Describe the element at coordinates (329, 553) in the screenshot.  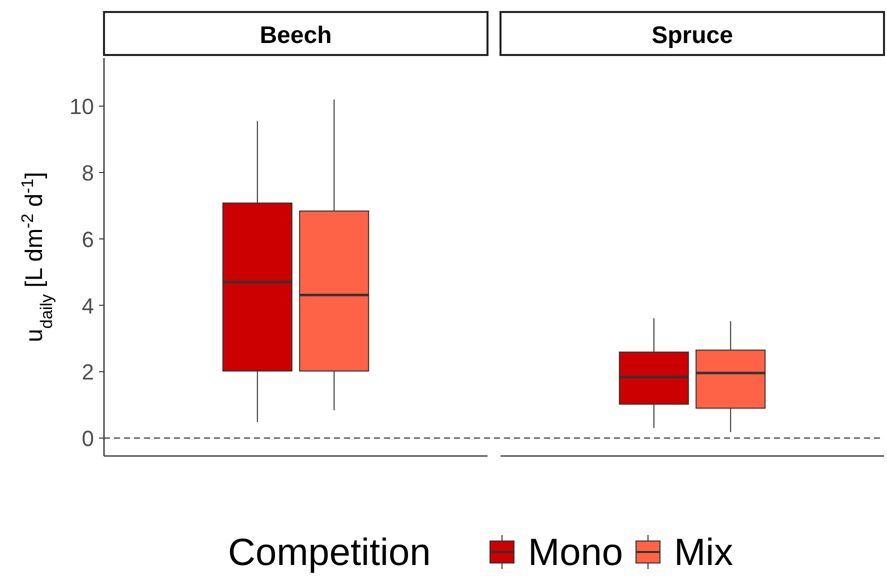
I see `legend-title: Competition` at that location.